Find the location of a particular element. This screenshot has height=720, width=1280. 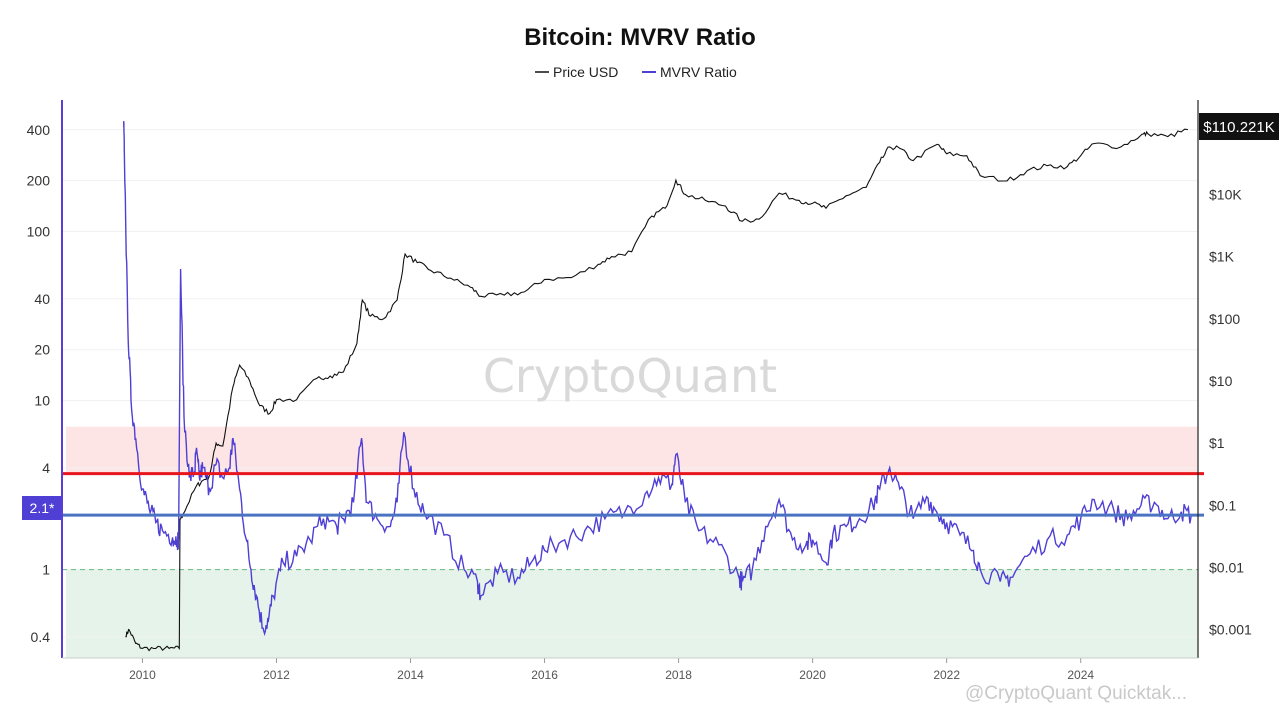

left-tick-label: 1 is located at coordinates (46, 570).